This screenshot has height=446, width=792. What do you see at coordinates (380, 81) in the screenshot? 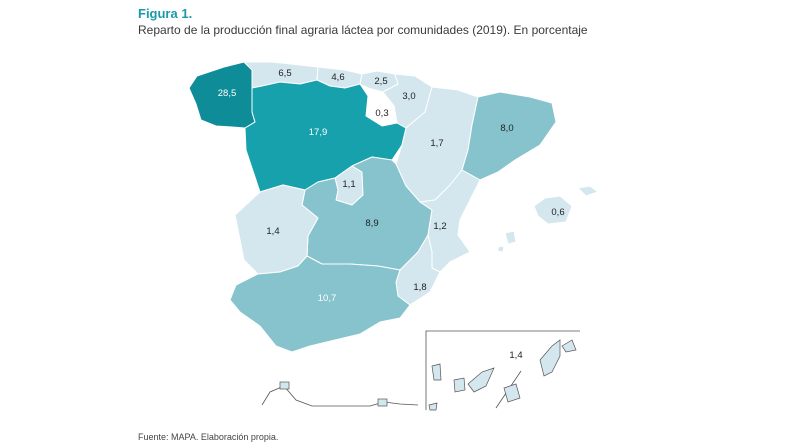
I see `value-label-pais-vasco: 2,5` at bounding box center [380, 81].